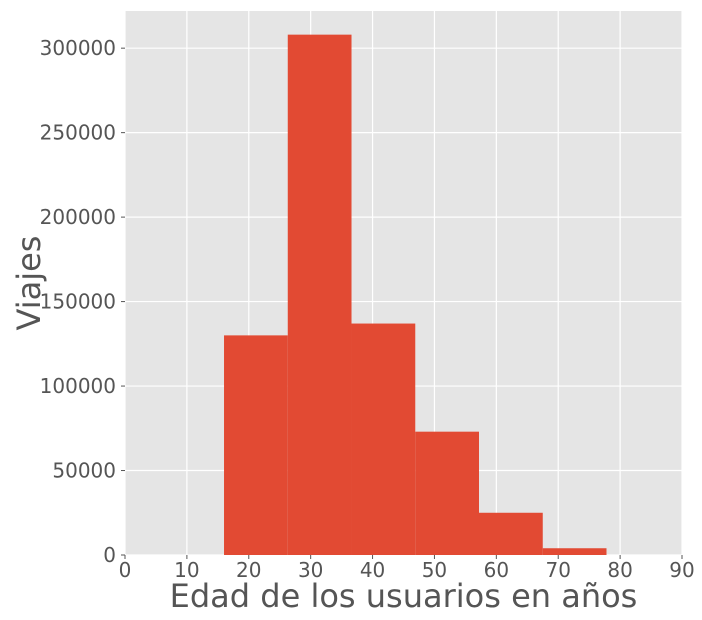 Image resolution: width=702 pixels, height=620 pixels. I want to click on x-tick-label: 80, so click(619, 570).